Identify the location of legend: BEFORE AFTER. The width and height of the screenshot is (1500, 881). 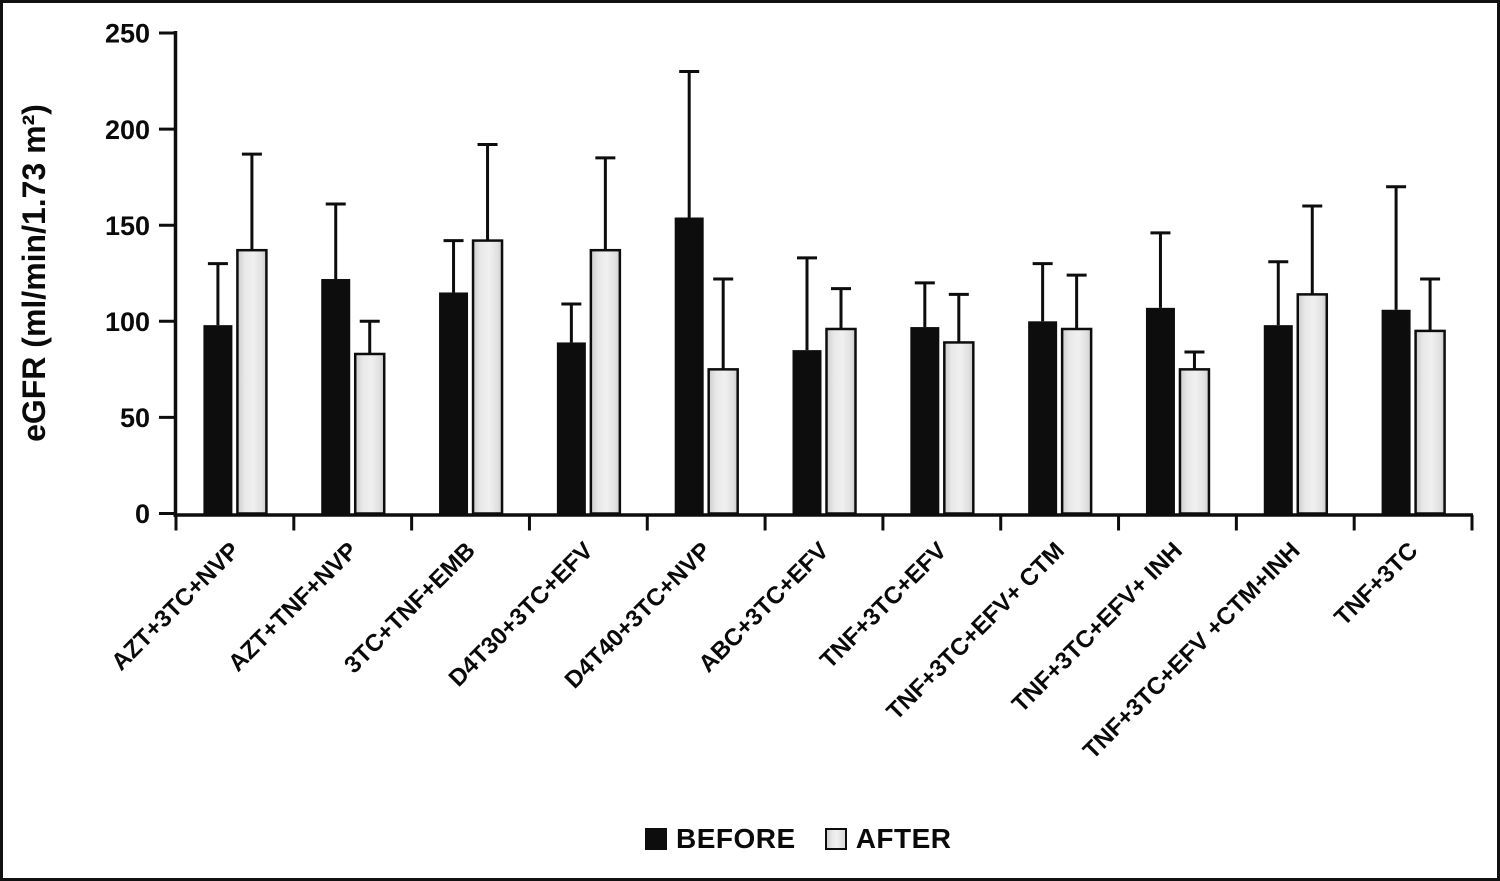
(798, 839).